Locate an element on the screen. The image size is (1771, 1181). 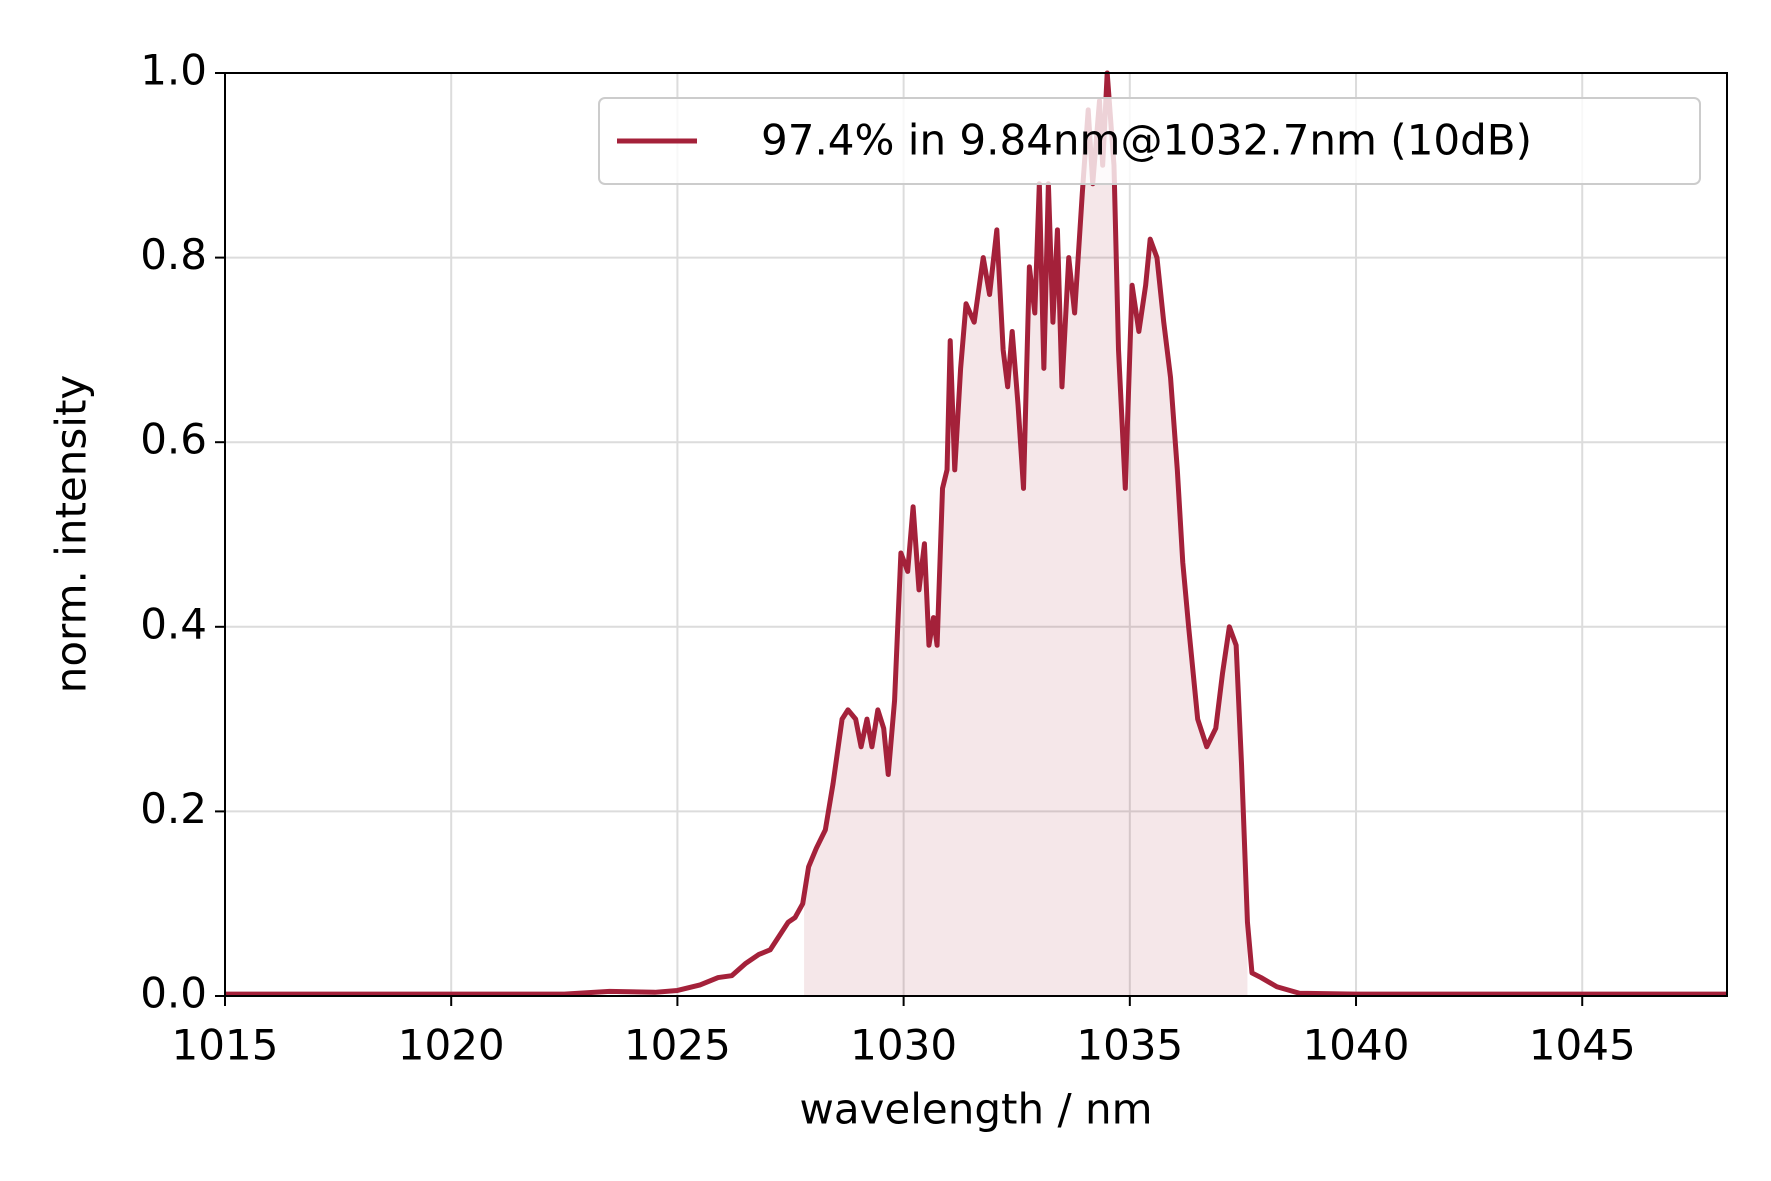
x-tick-label: 1040 is located at coordinates (1356, 1045).